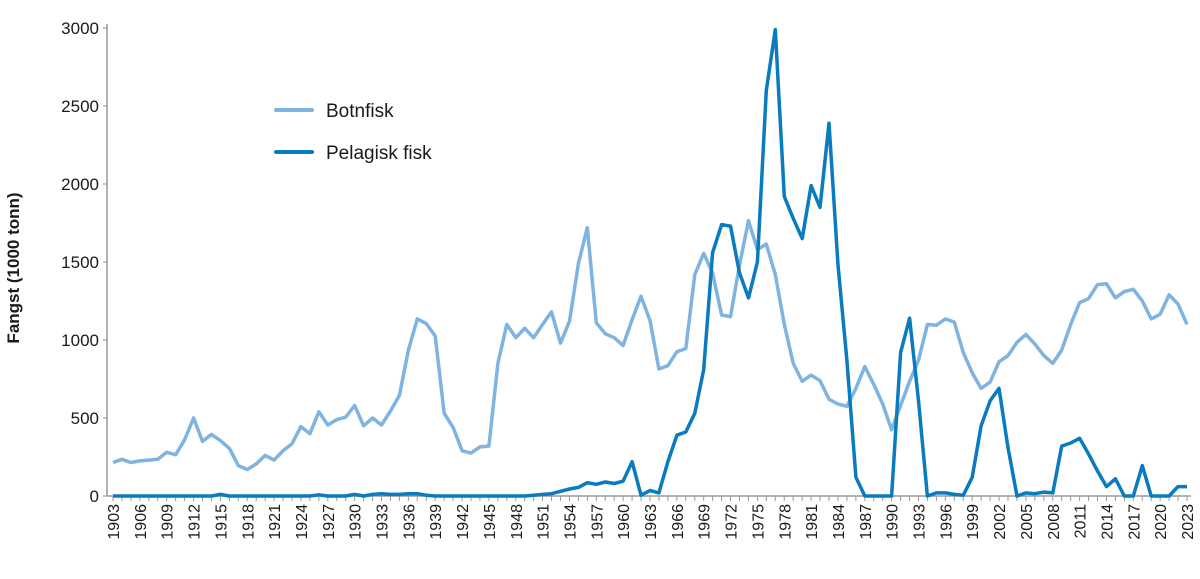 This screenshot has height=579, width=1200. Describe the element at coordinates (360, 111) in the screenshot. I see `legend-label-0: Botnfisk` at that location.